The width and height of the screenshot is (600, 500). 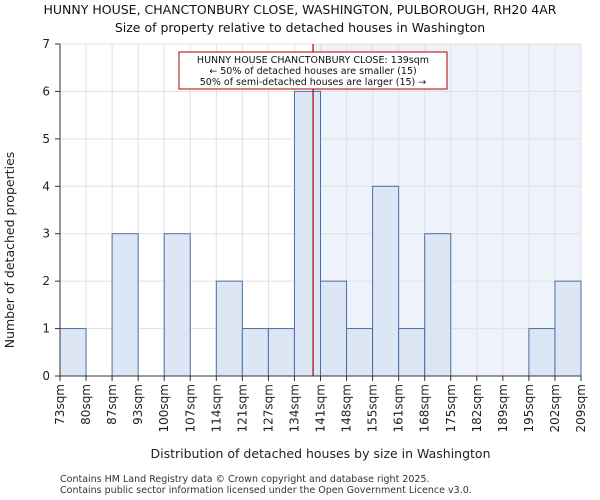 I want to click on y-tick-label-2: 2, so click(x=46, y=281).